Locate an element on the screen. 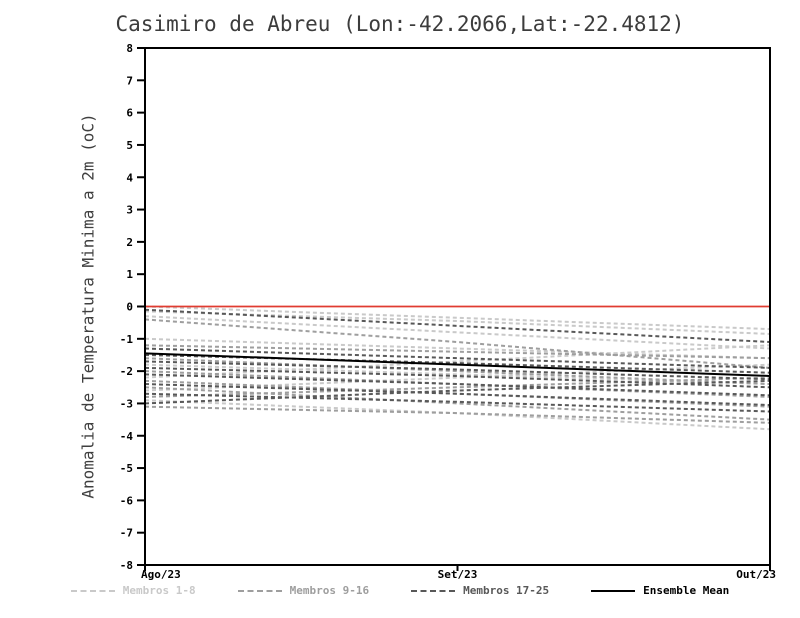 The width and height of the screenshot is (800, 618). legend-item-members-9-16: Membros 9-16 is located at coordinates (303, 590).